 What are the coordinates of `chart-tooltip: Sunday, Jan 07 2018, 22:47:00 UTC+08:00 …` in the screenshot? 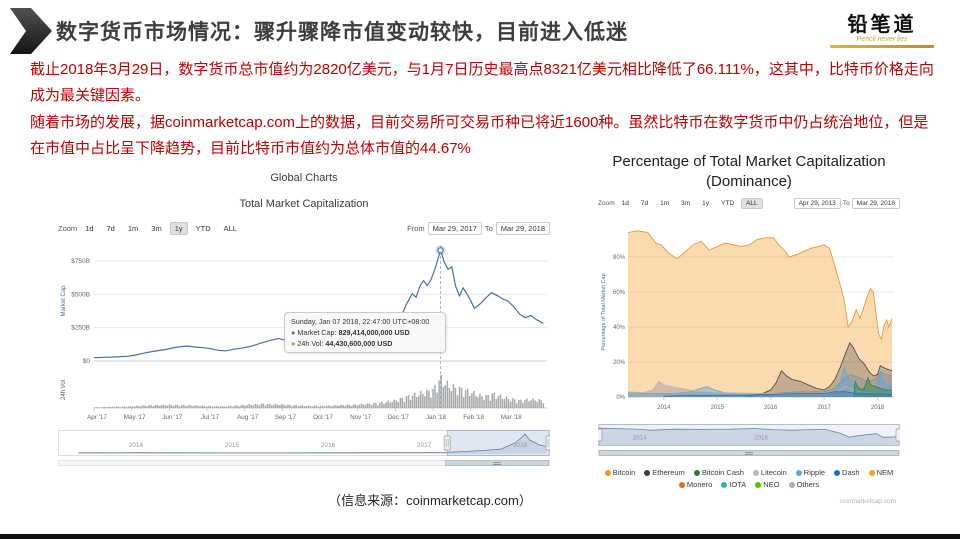 It's located at (365, 333).